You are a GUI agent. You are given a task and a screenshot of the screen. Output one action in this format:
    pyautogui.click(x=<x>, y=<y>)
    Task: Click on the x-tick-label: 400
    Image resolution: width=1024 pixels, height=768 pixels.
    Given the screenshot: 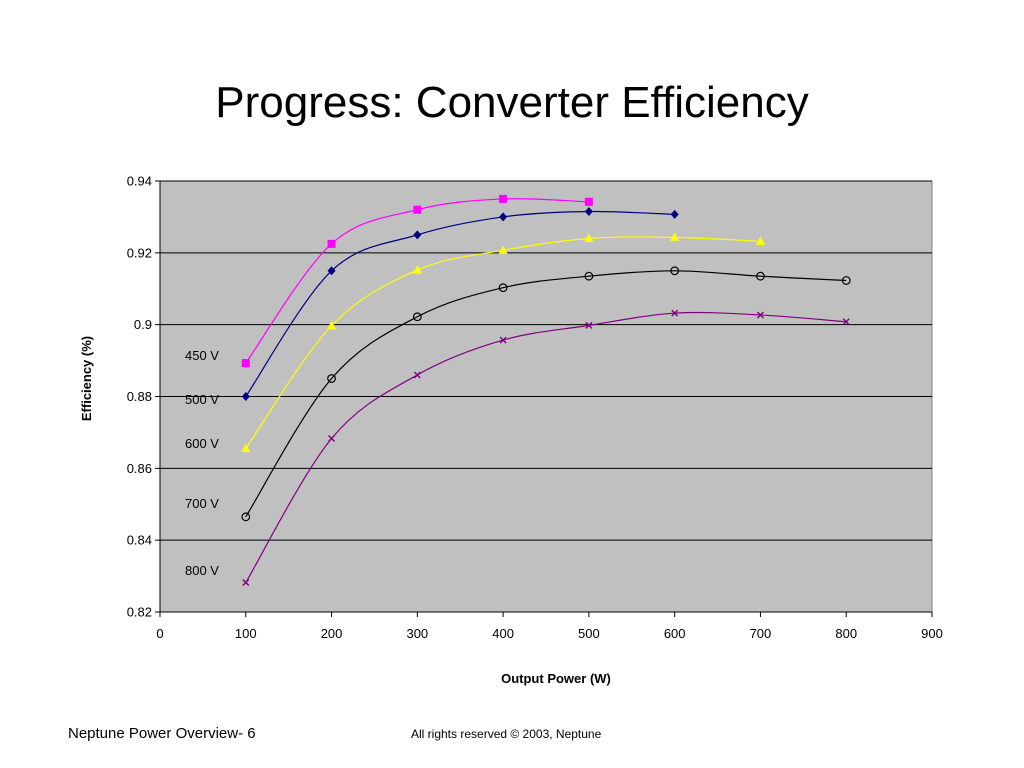 What is the action you would take?
    pyautogui.click(x=503, y=633)
    